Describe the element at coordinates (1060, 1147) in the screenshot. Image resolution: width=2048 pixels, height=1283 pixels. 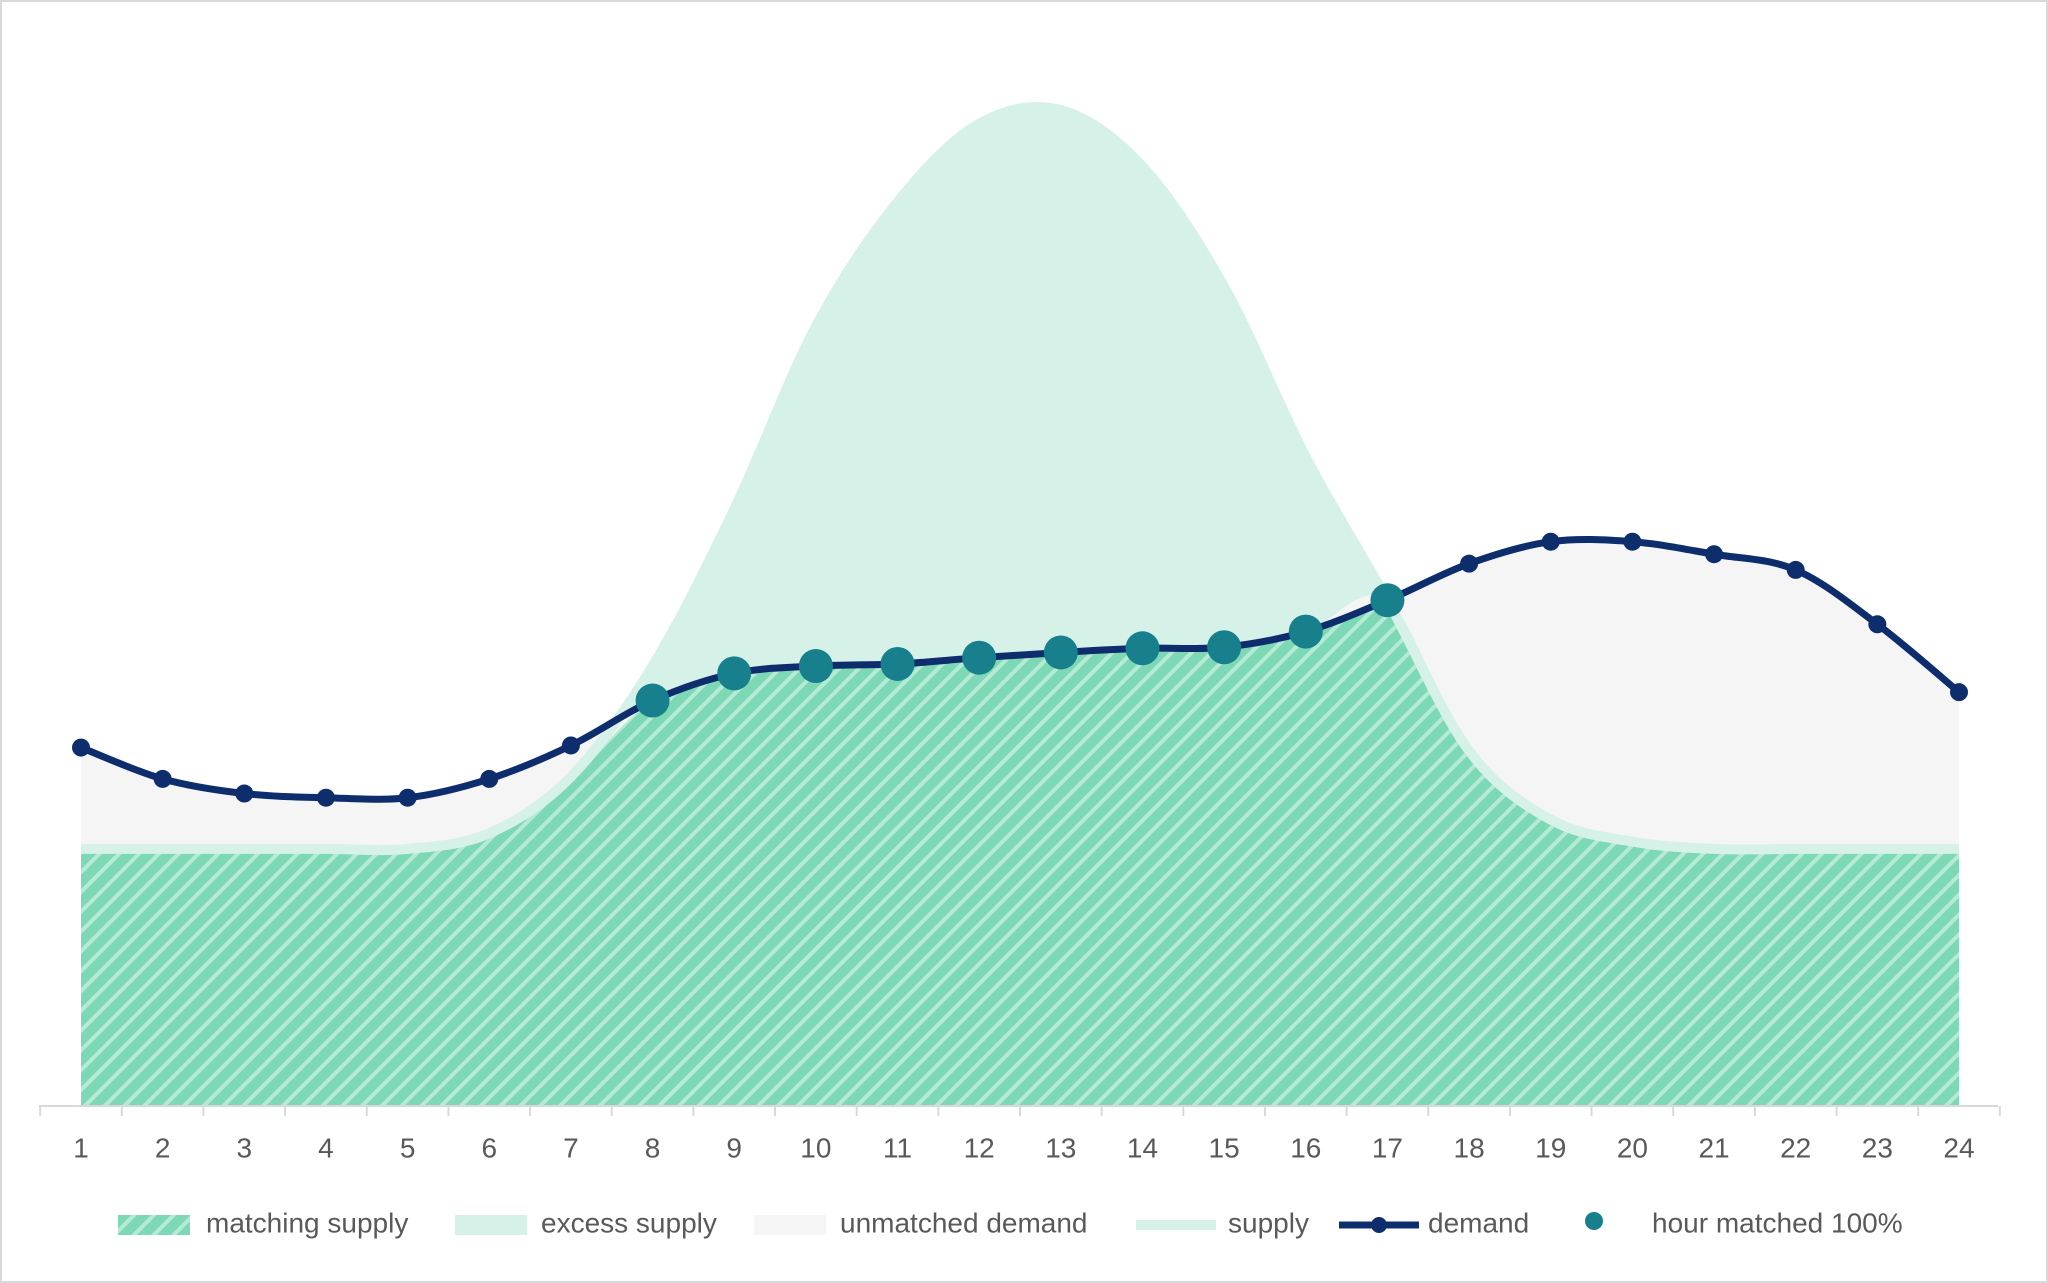
I see `x-tick-label: 13` at that location.